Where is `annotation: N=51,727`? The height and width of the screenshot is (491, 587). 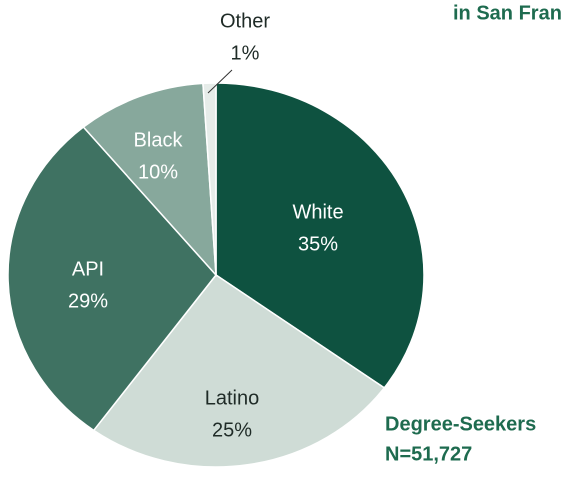 annotation: N=51,727 is located at coordinates (428, 454).